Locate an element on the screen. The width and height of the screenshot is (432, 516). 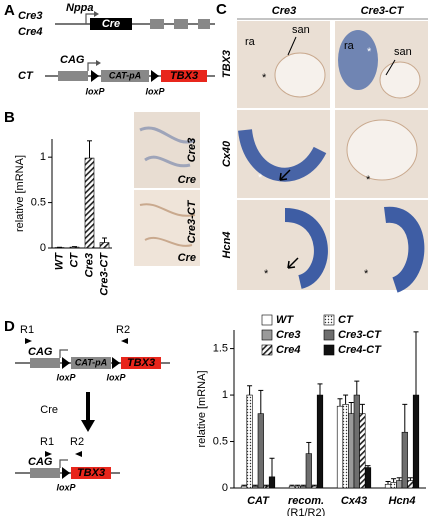
x-tick-label: (R1/R2) is located at coordinates (306, 511).